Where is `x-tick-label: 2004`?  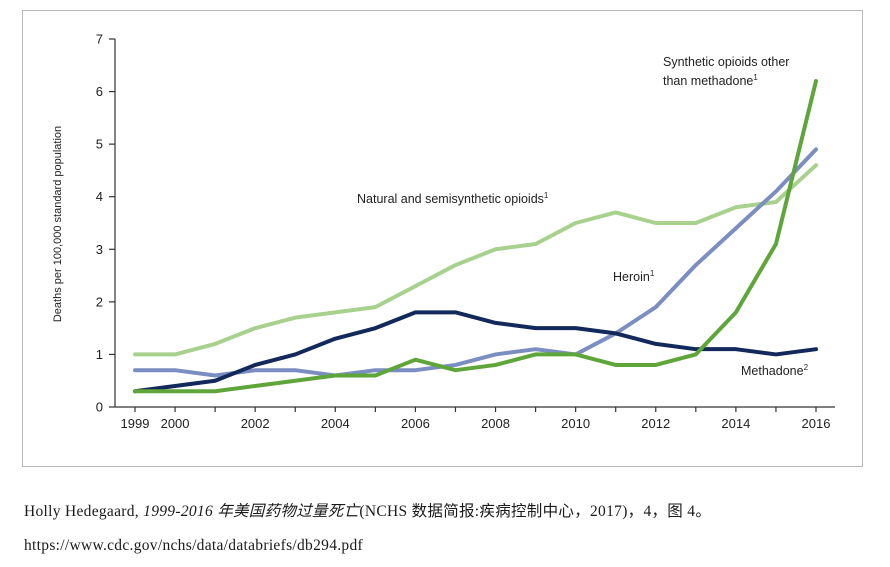 x-tick-label: 2004 is located at coordinates (335, 423).